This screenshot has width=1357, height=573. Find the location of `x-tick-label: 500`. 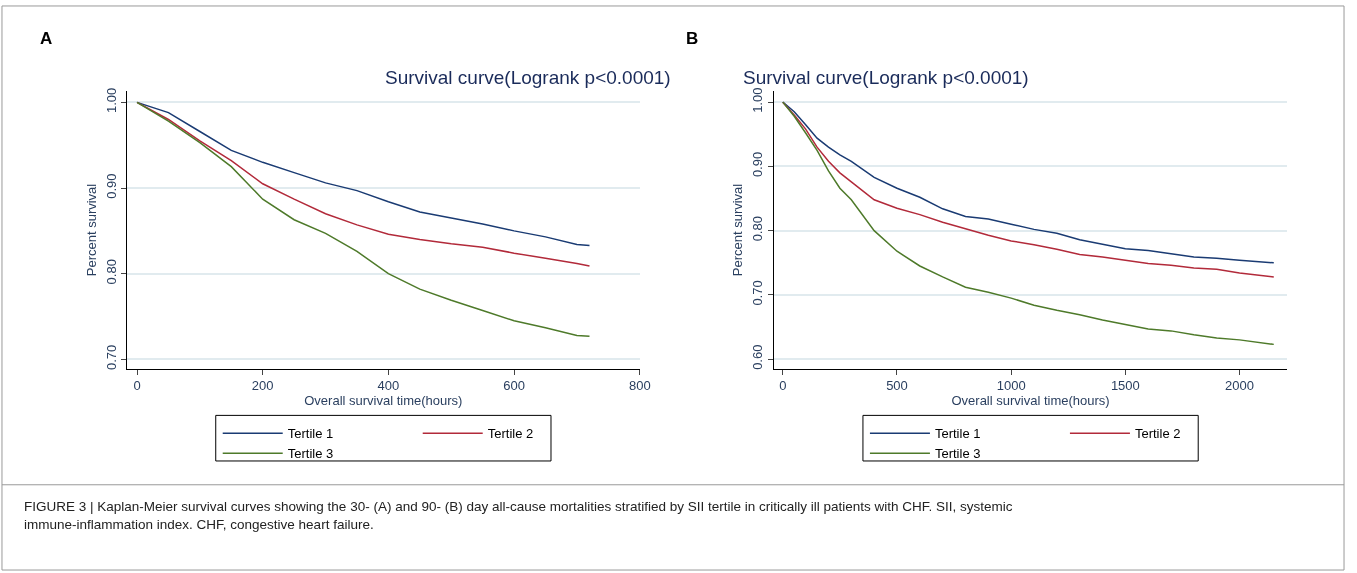

x-tick-label: 500 is located at coordinates (897, 386).